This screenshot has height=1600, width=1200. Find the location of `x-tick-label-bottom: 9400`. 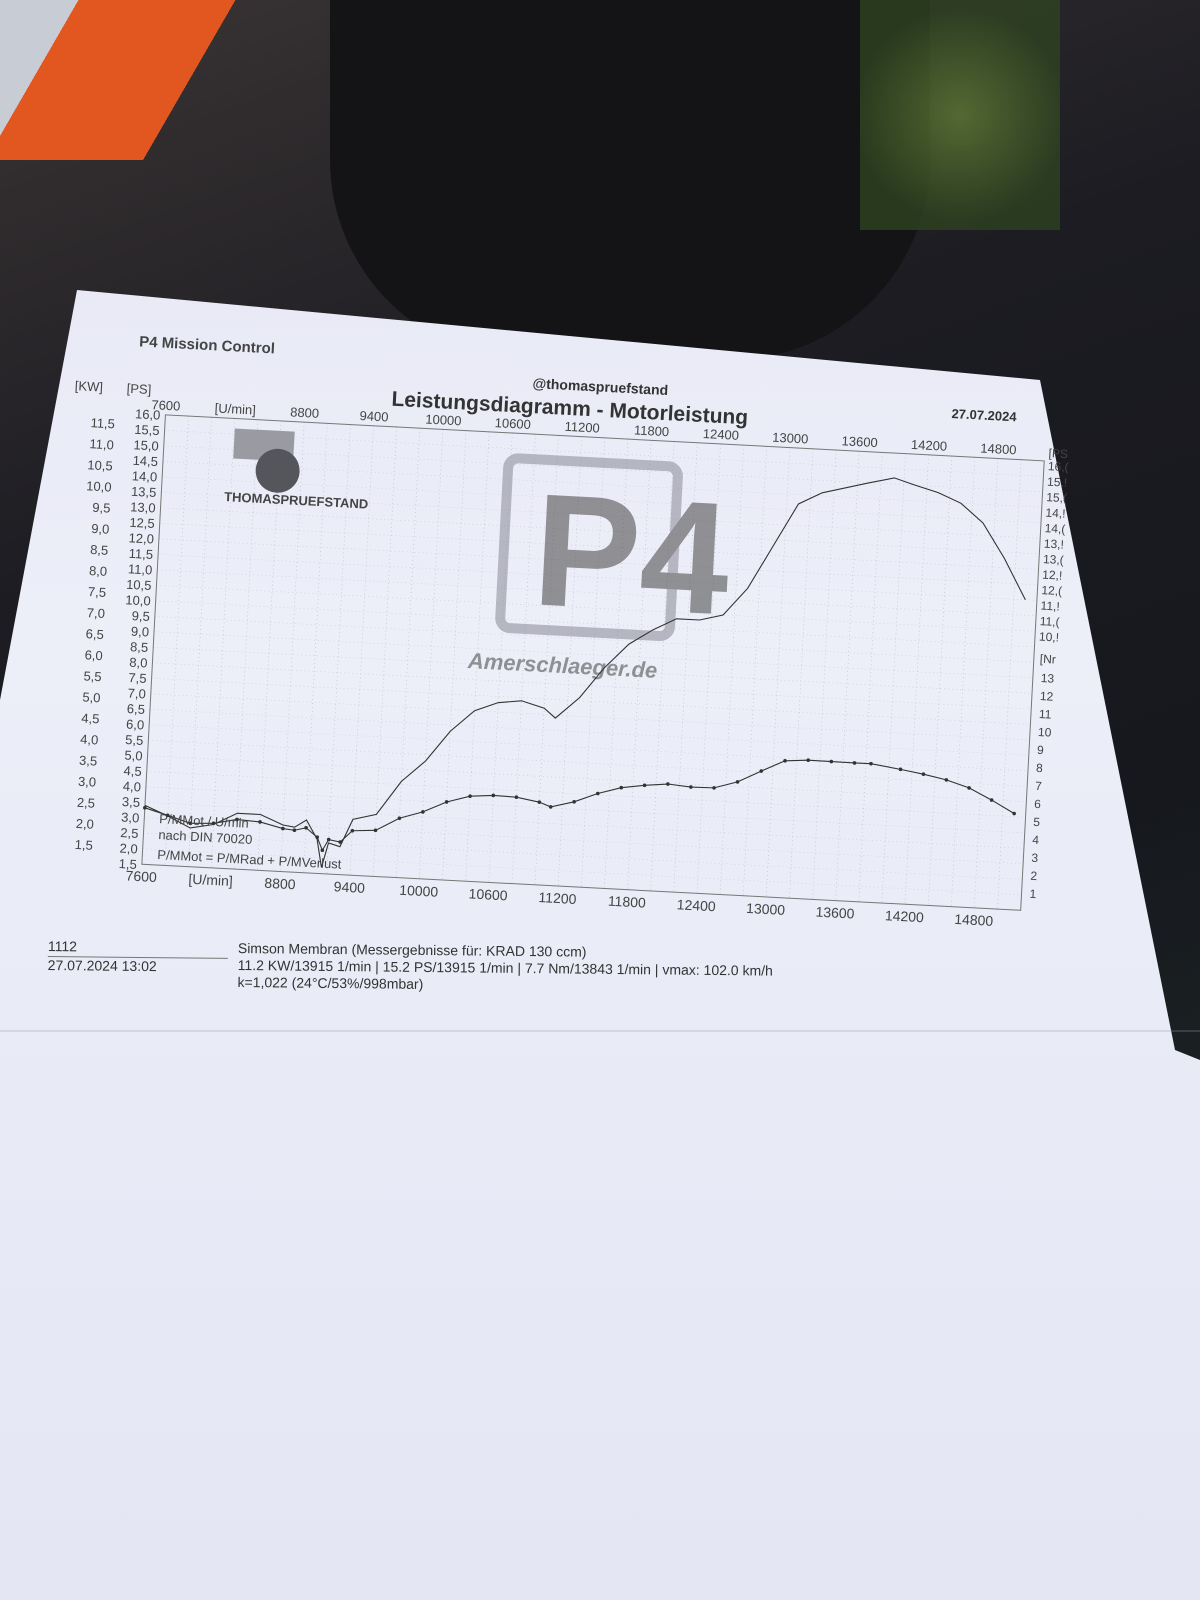

x-tick-label-bottom: 9400 is located at coordinates (349, 887).